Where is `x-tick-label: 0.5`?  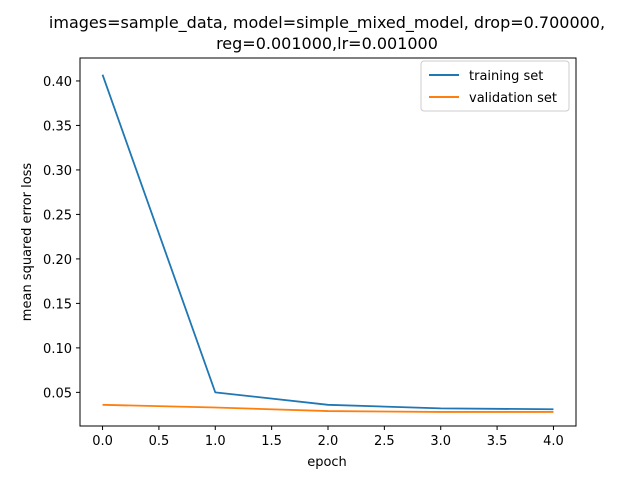 x-tick-label: 0.5 is located at coordinates (159, 441).